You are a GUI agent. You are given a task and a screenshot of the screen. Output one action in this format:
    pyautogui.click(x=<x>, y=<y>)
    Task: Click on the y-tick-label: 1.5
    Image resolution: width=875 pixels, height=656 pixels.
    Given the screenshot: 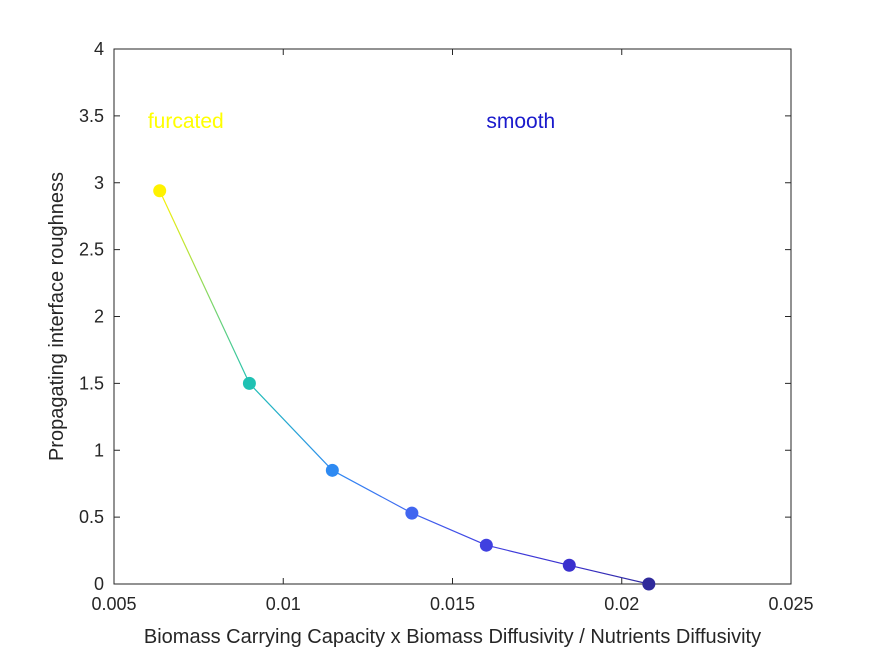 What is the action you would take?
    pyautogui.click(x=91, y=383)
    